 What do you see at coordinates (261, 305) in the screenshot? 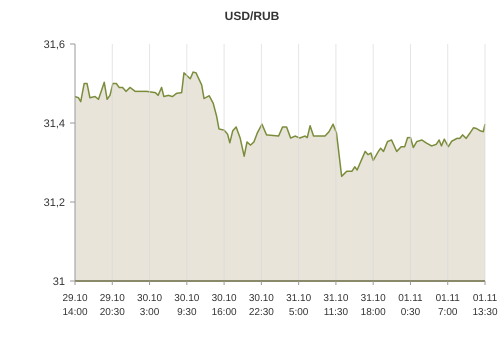
I see `x-tick-label: 30.10 22:30` at bounding box center [261, 305].